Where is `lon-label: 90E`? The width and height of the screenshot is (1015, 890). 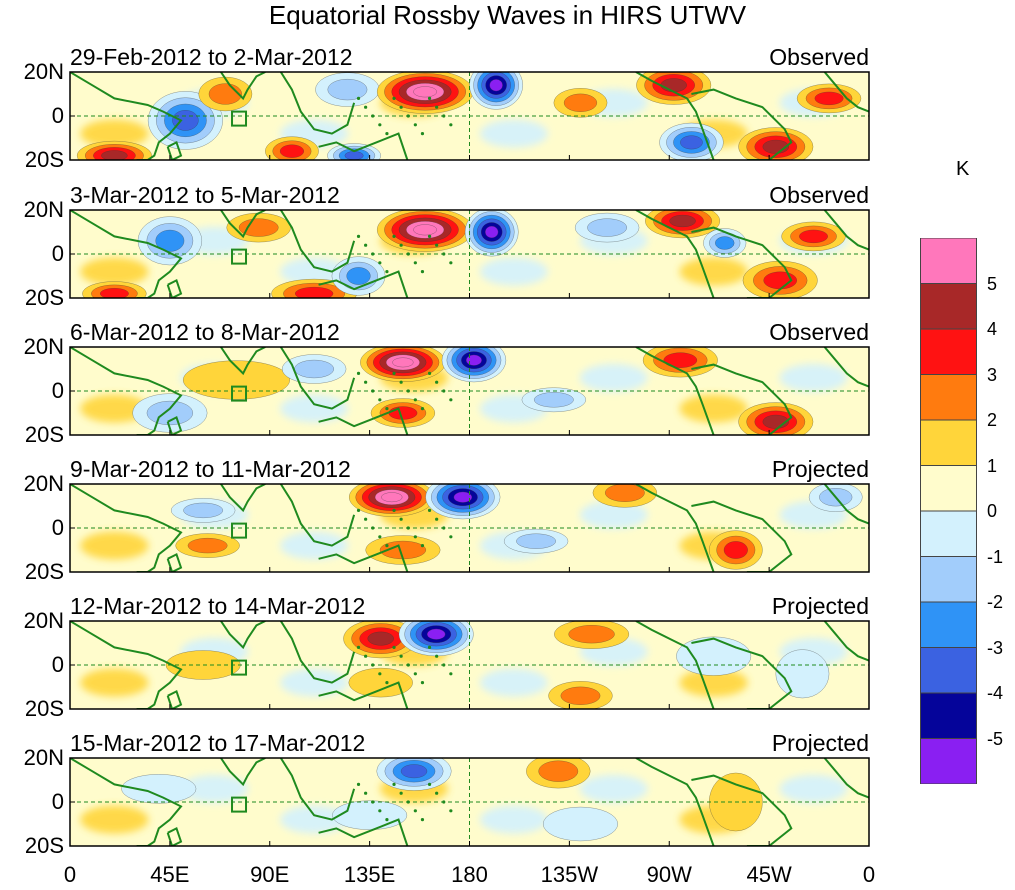 lon-label: 90E is located at coordinates (270, 874).